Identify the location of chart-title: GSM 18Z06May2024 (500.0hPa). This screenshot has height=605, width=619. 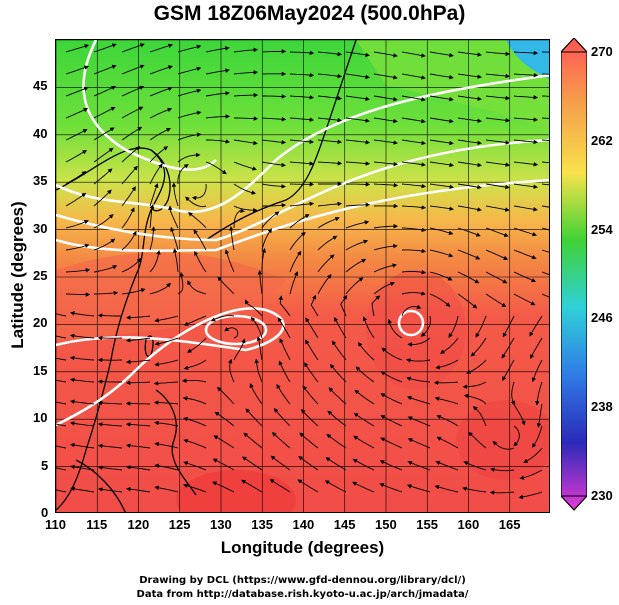
(309, 13).